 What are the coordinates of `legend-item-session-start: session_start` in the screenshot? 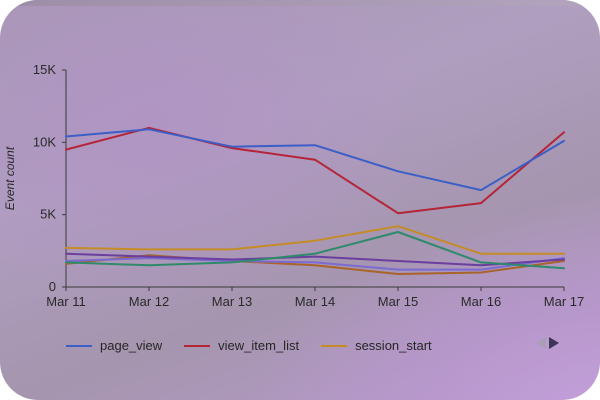 It's located at (376, 345).